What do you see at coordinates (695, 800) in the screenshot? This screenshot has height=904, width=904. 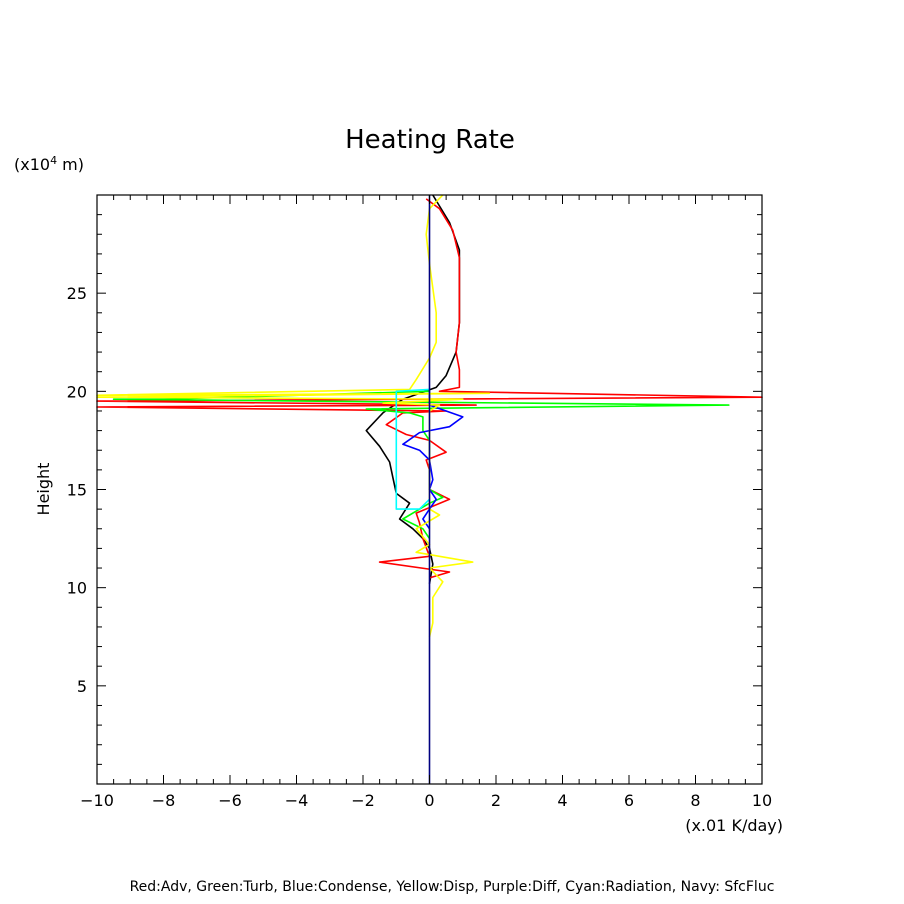 I see `x-tick-label: 8` at bounding box center [695, 800].